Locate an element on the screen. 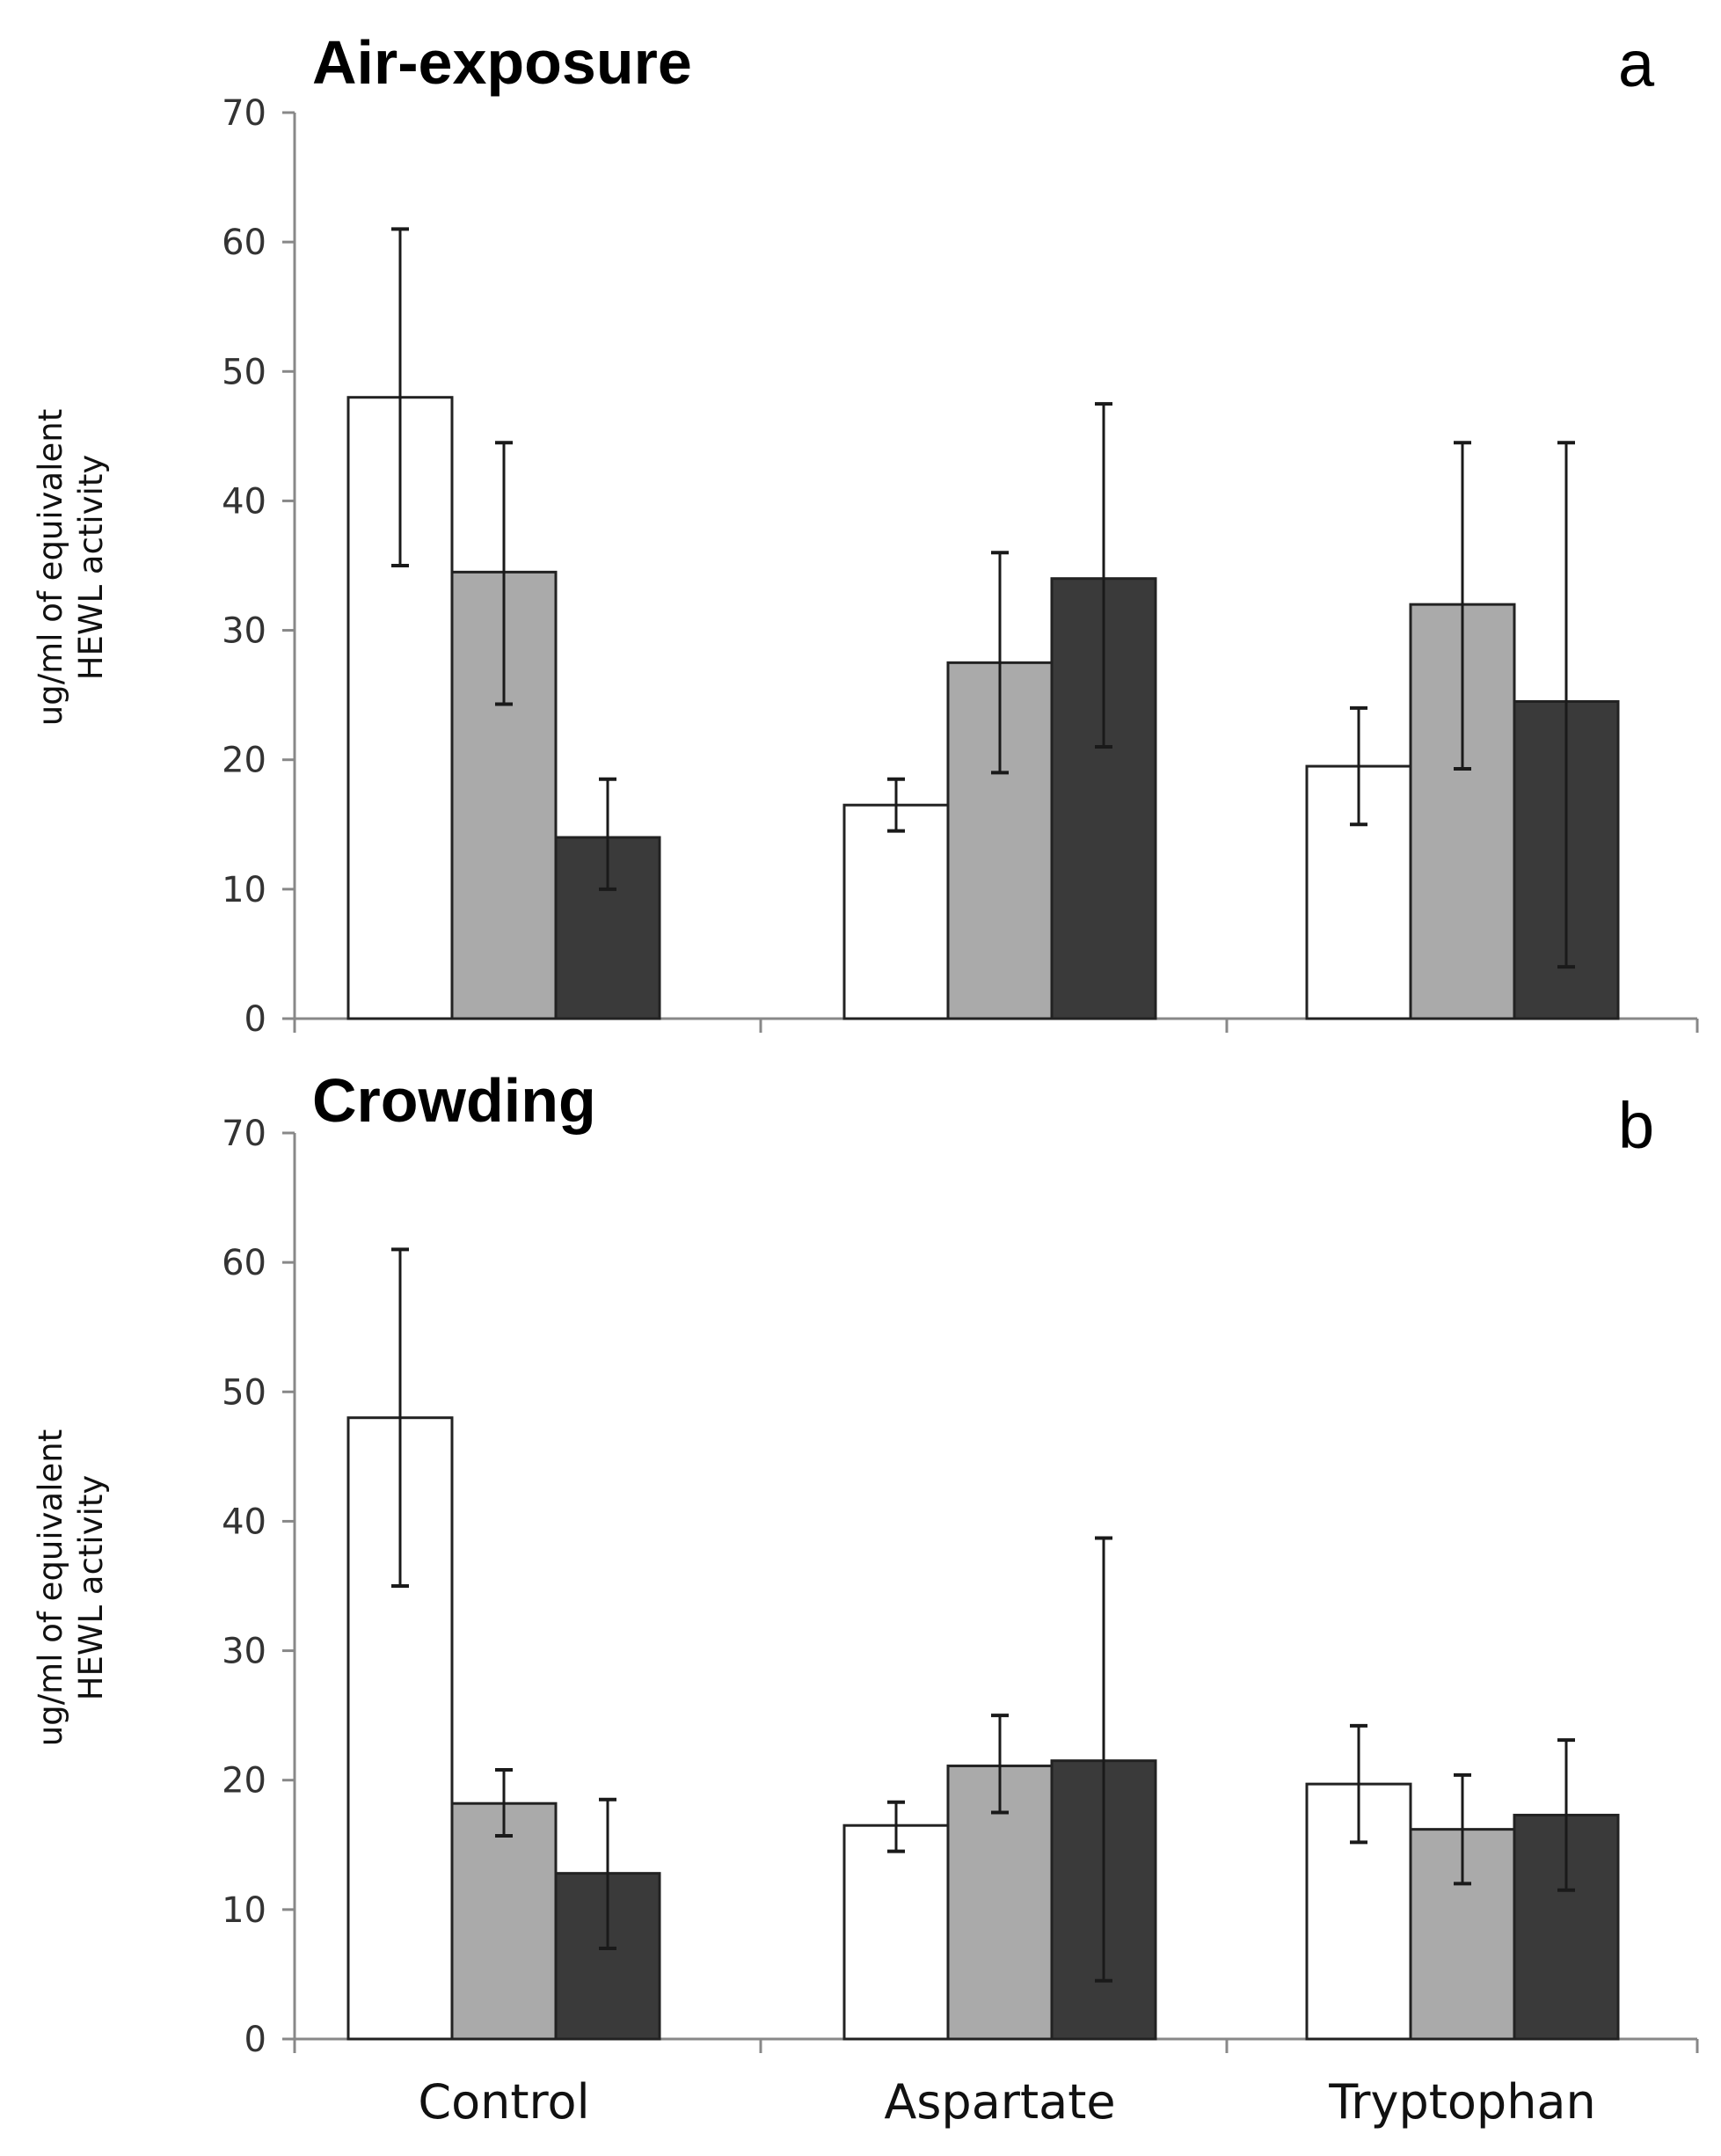  panel-title: Crowding is located at coordinates (454, 1100).